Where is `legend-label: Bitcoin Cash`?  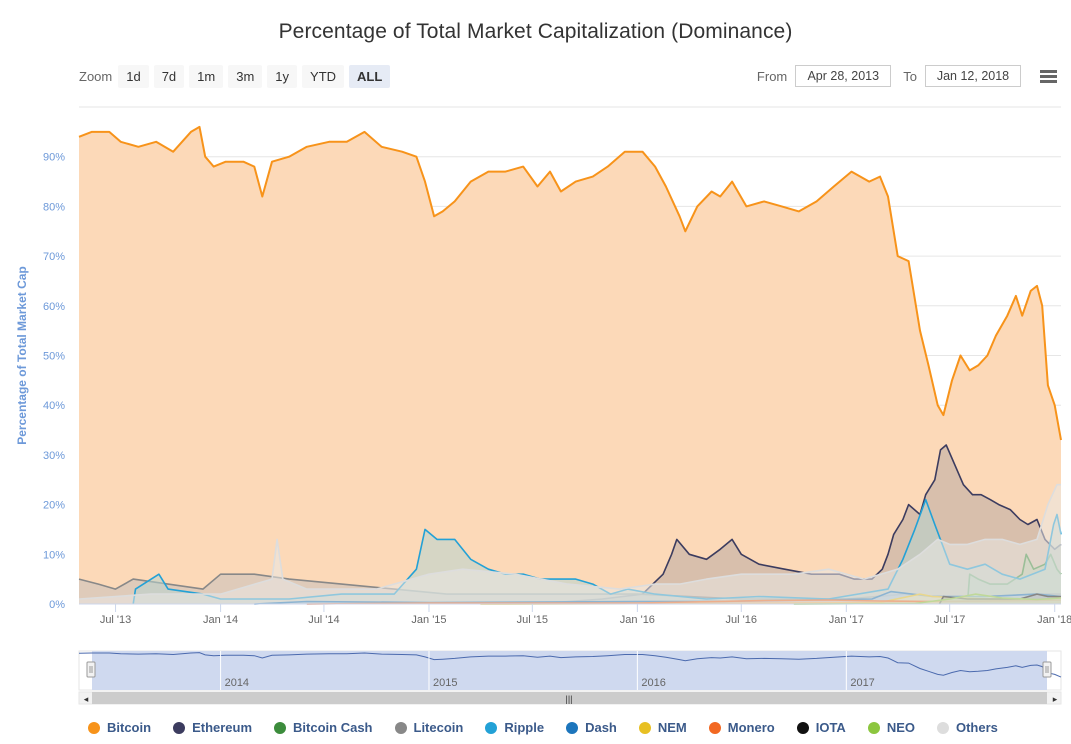 legend-label: Bitcoin Cash is located at coordinates (333, 727).